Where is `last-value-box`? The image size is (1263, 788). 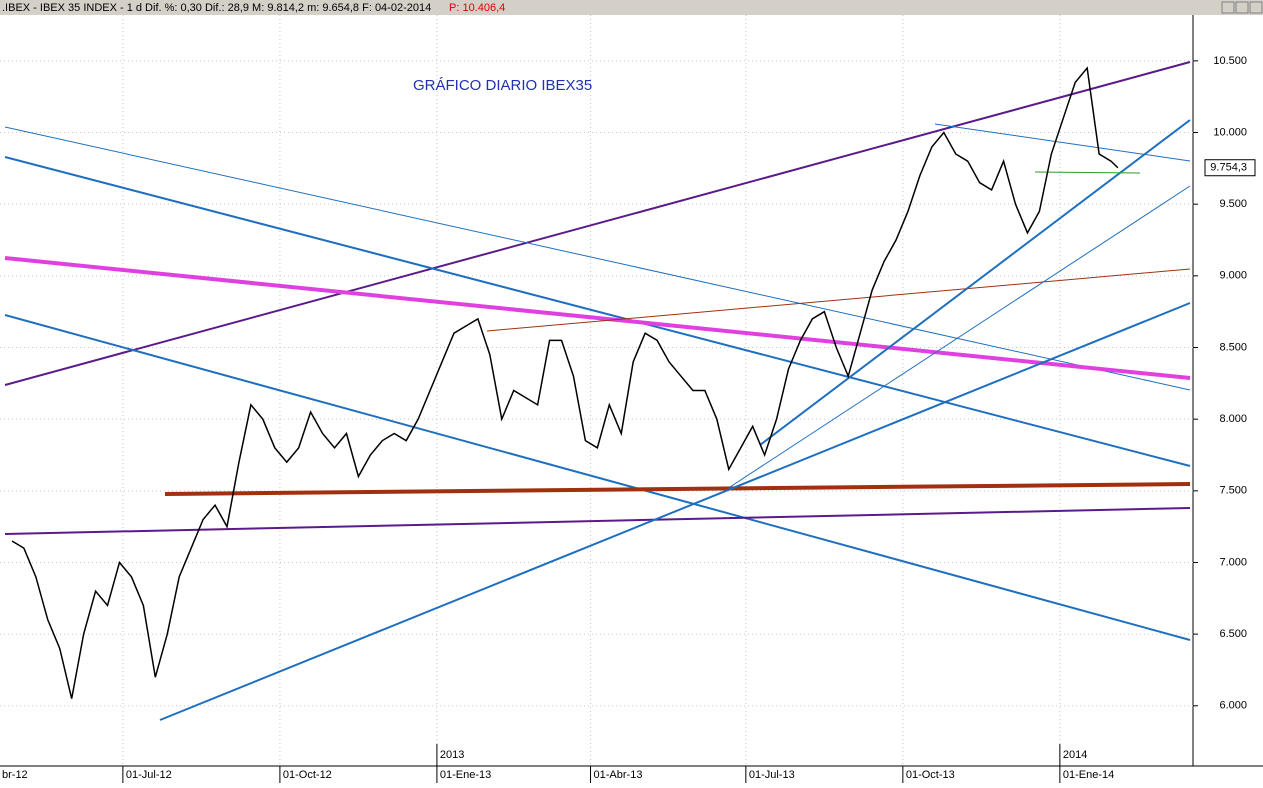
last-value-box is located at coordinates (1230, 168).